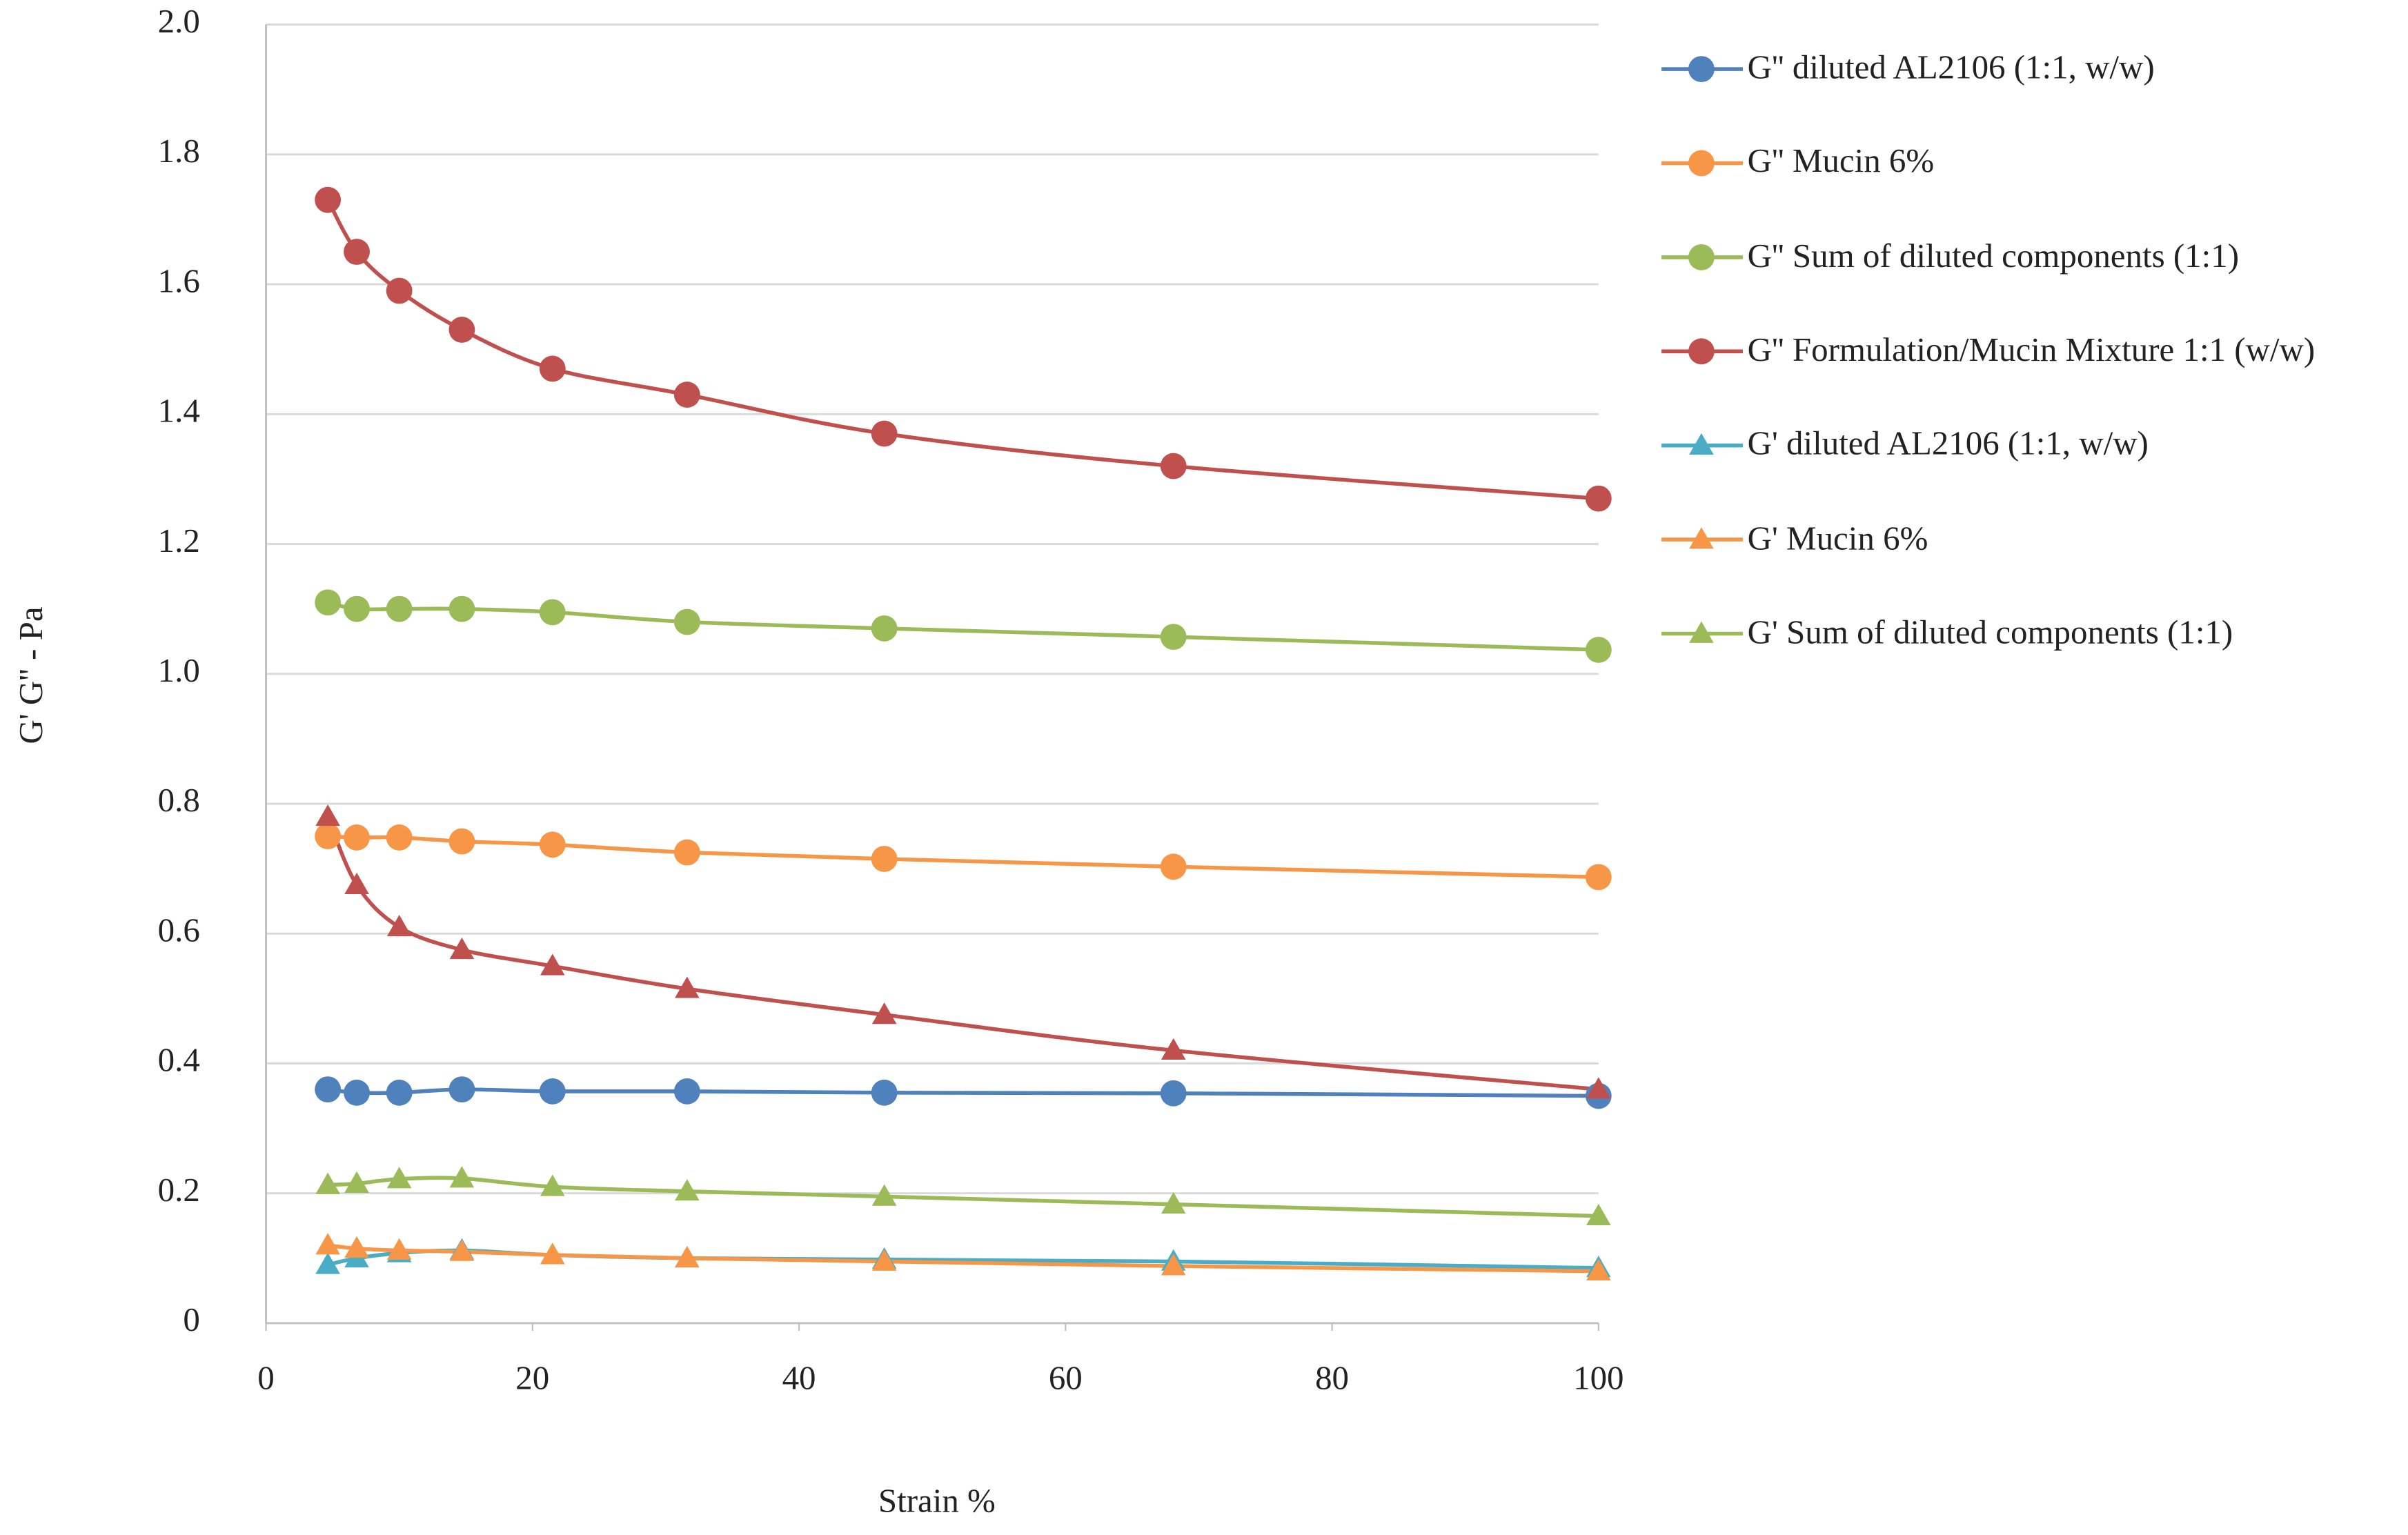 The width and height of the screenshot is (2408, 1535). I want to click on legend-label: G' diluted AL2106 (1:1, w/w), so click(1948, 443).